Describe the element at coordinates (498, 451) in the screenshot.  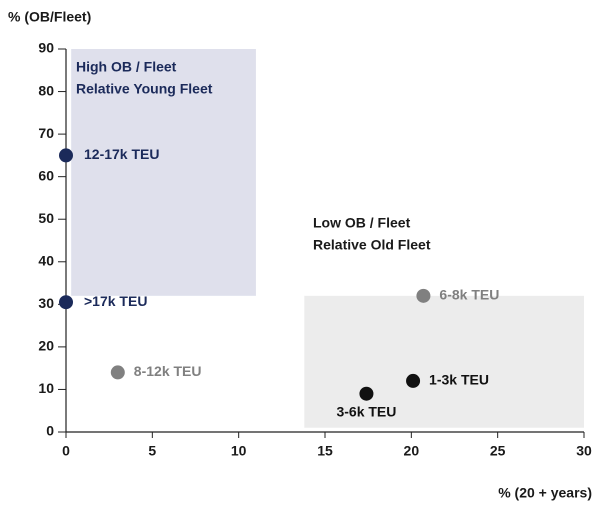
I see `x-tick-label: 25` at that location.